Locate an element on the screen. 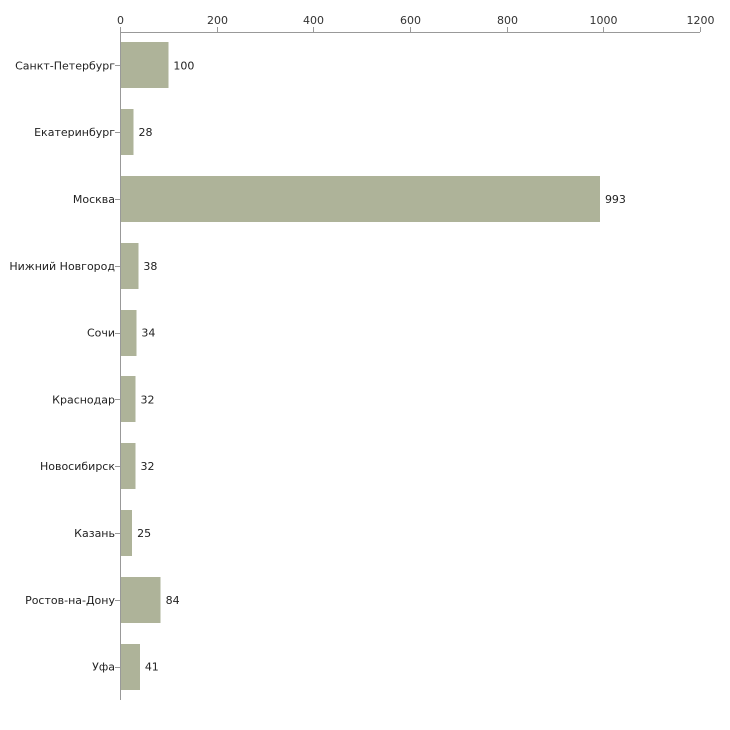 The height and width of the screenshot is (730, 730). x-tick-label: 400 is located at coordinates (313, 20).